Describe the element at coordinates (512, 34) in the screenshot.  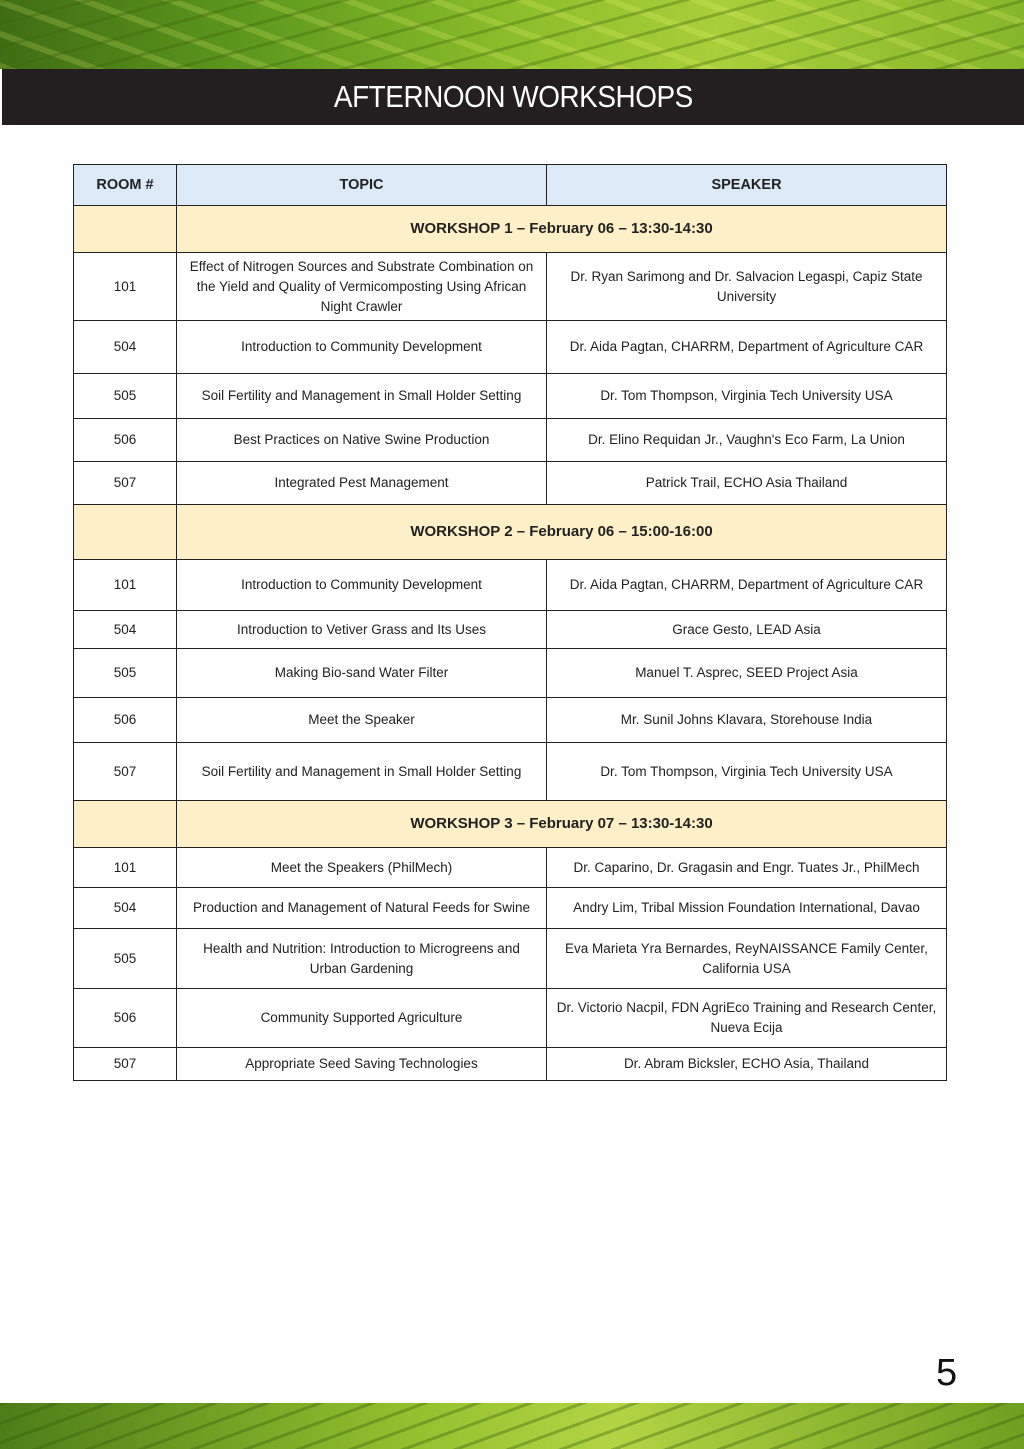
I see `header-rice-terrace-image` at that location.